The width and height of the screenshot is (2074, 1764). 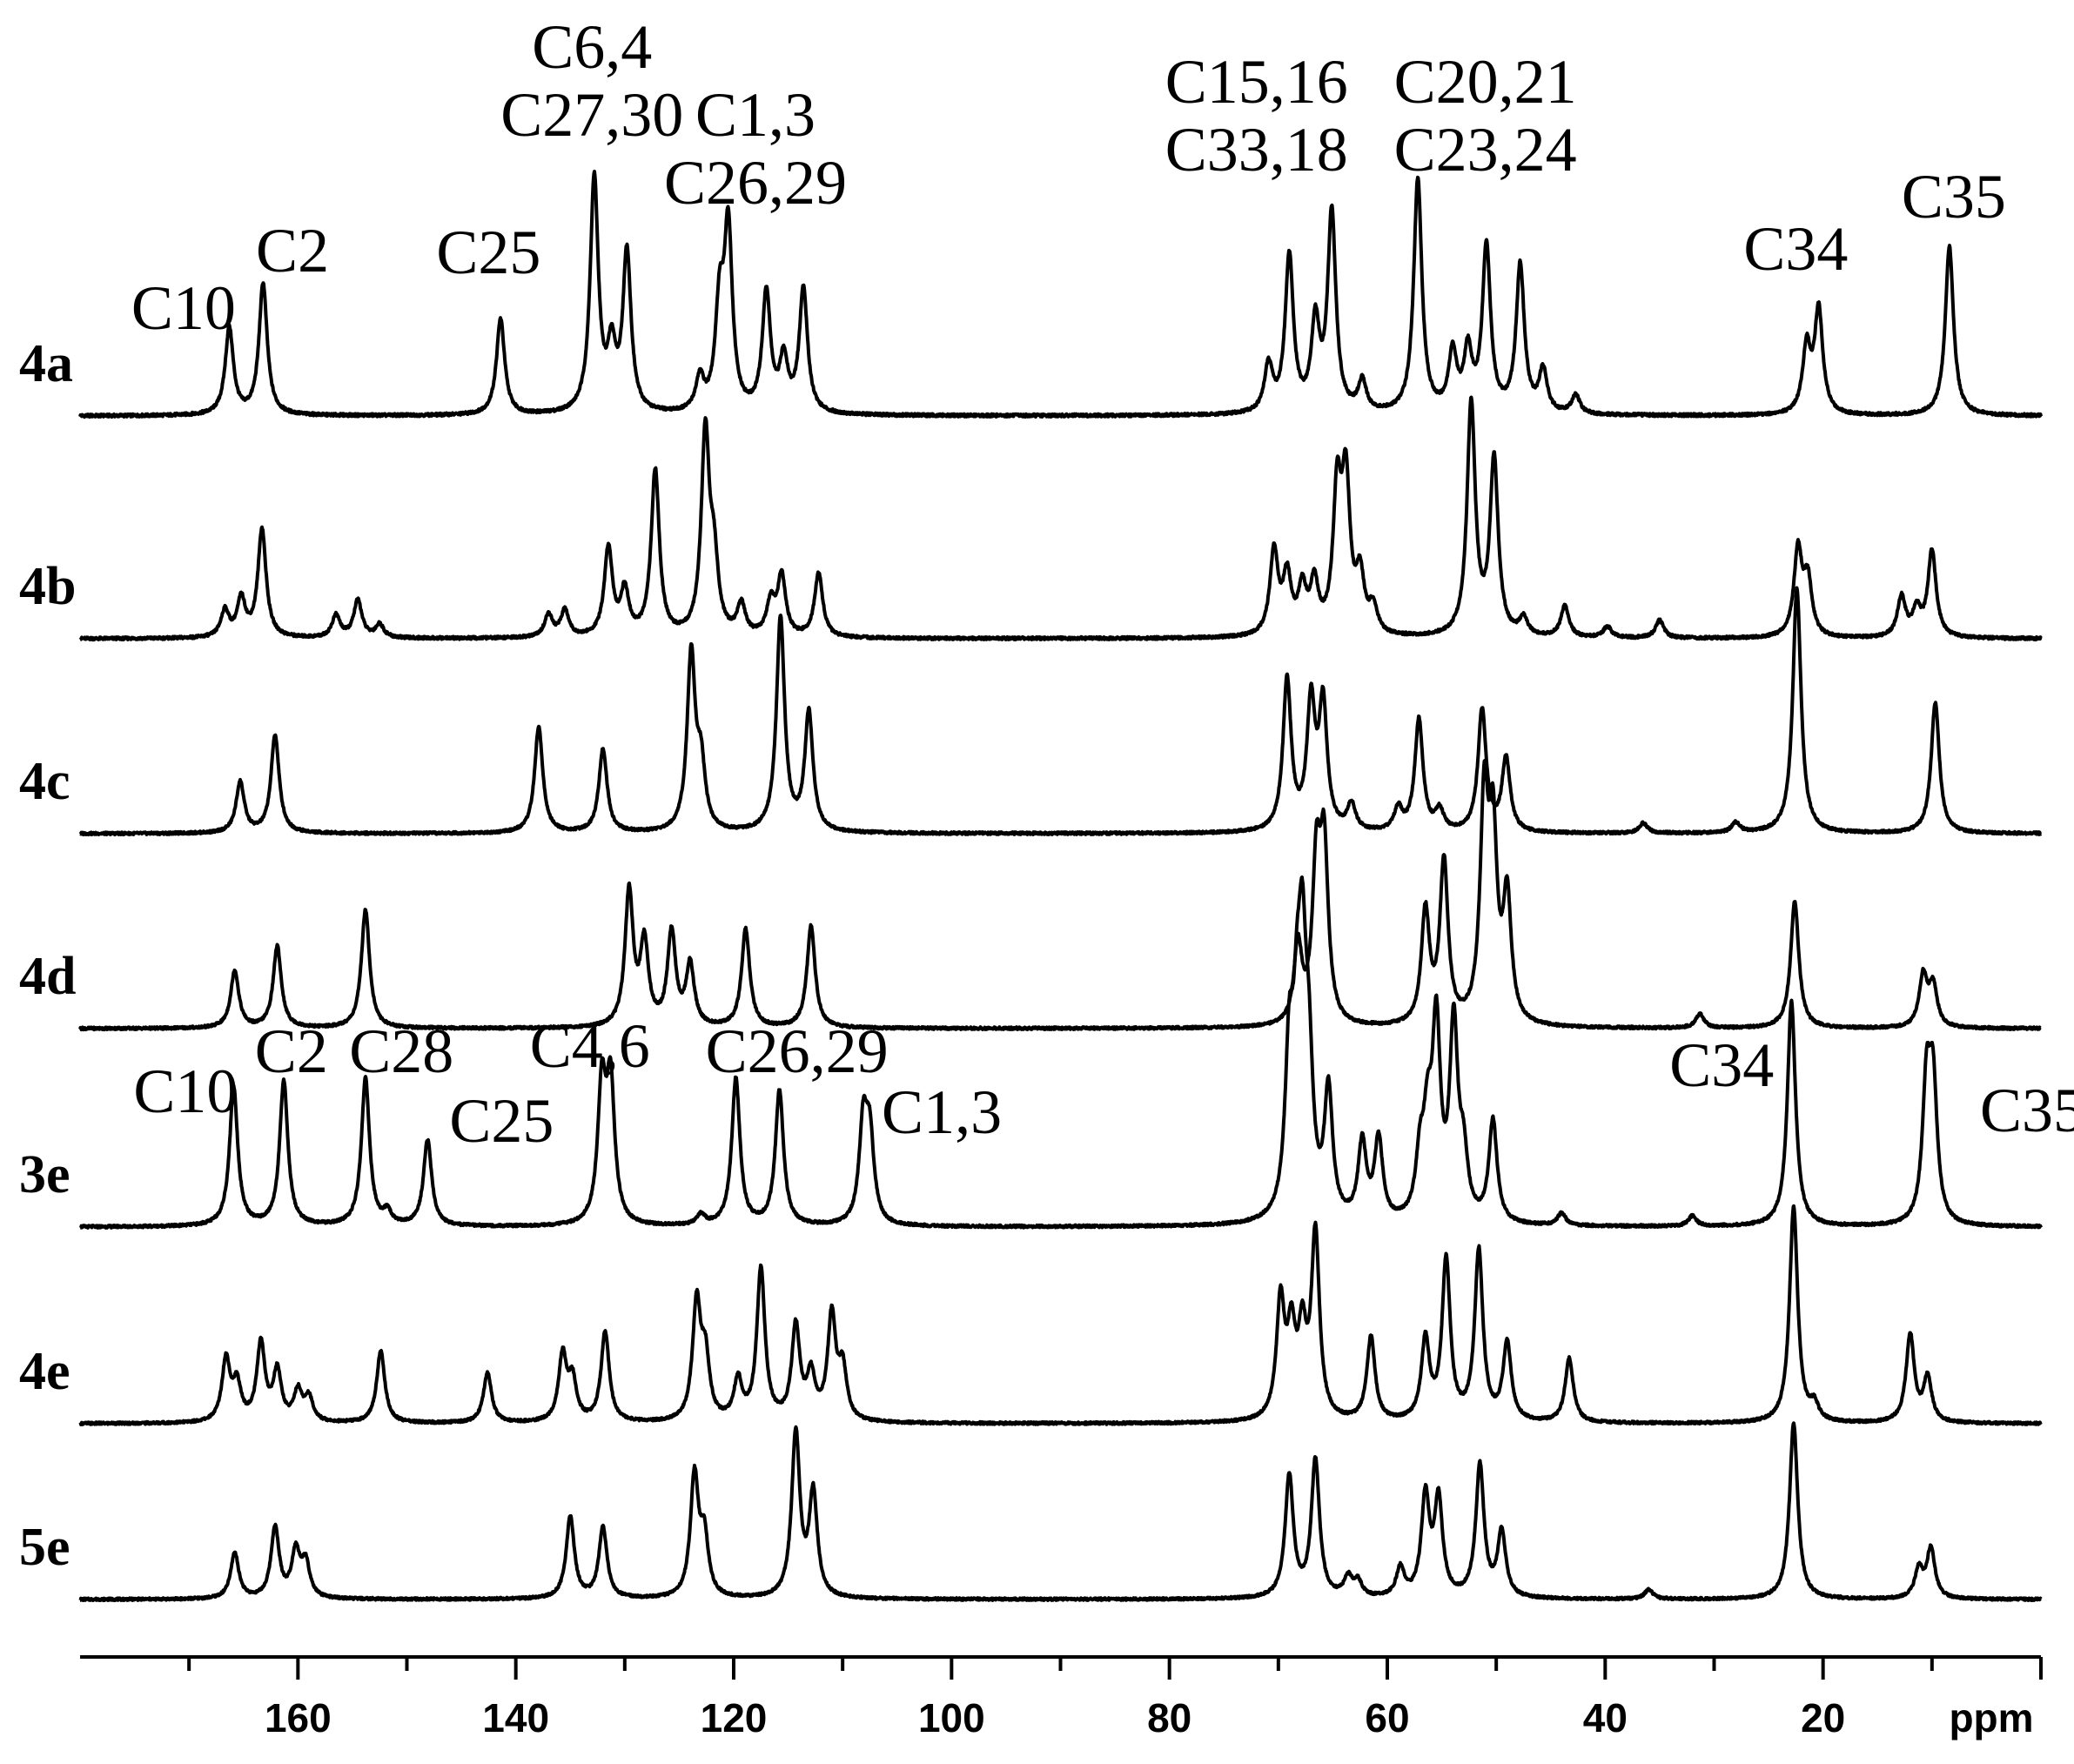 I want to click on peak-label-4a-7: C34, so click(x=1795, y=249).